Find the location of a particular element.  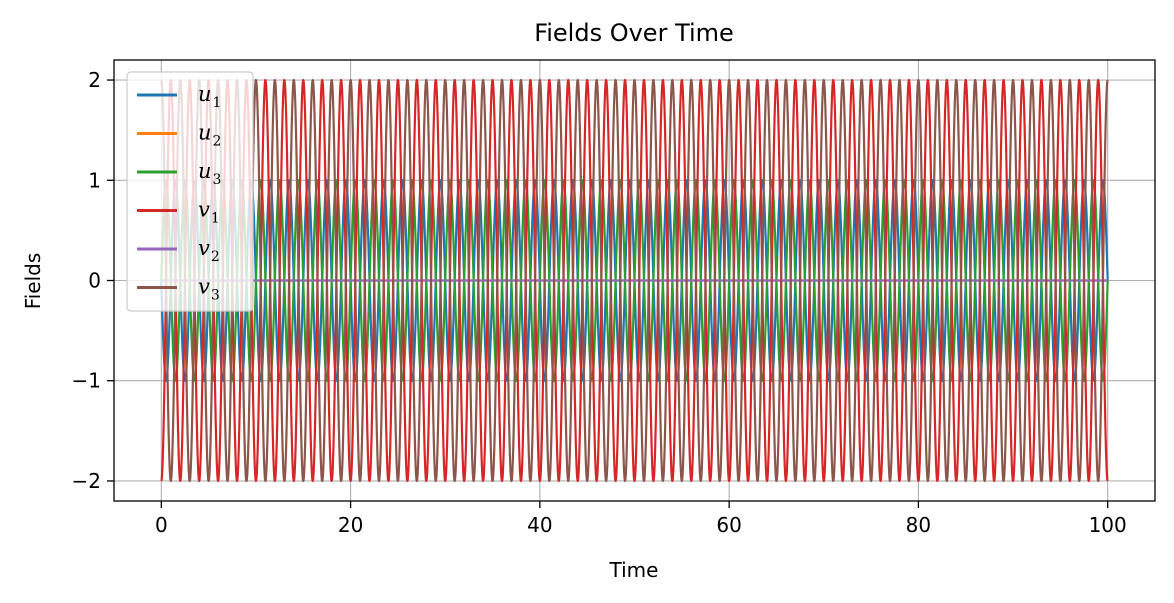

y-axis-label: Fields is located at coordinates (33, 281).